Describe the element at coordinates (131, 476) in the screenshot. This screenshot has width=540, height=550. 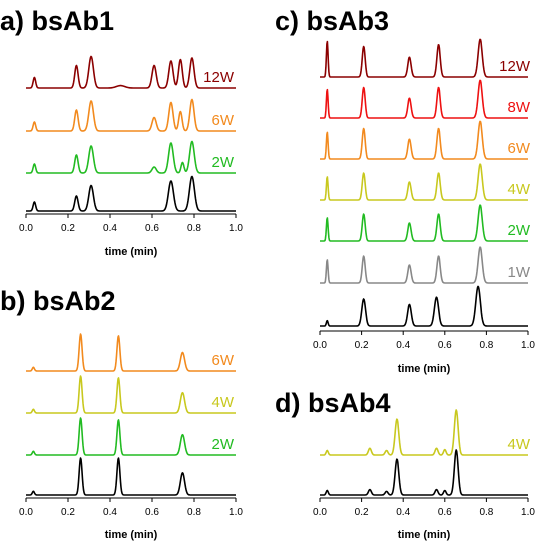
I see `panel-b-trace-reference` at that location.